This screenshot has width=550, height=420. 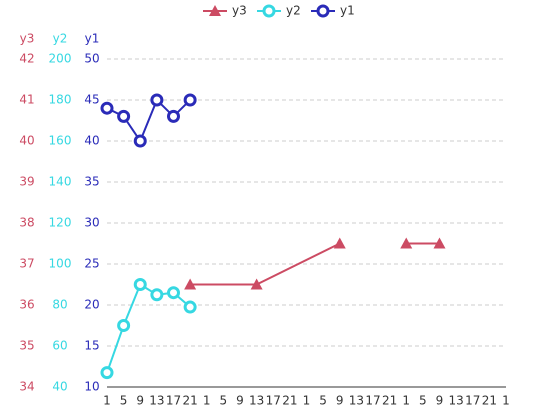 I want to click on y-tick-label: 45, so click(x=91, y=100).